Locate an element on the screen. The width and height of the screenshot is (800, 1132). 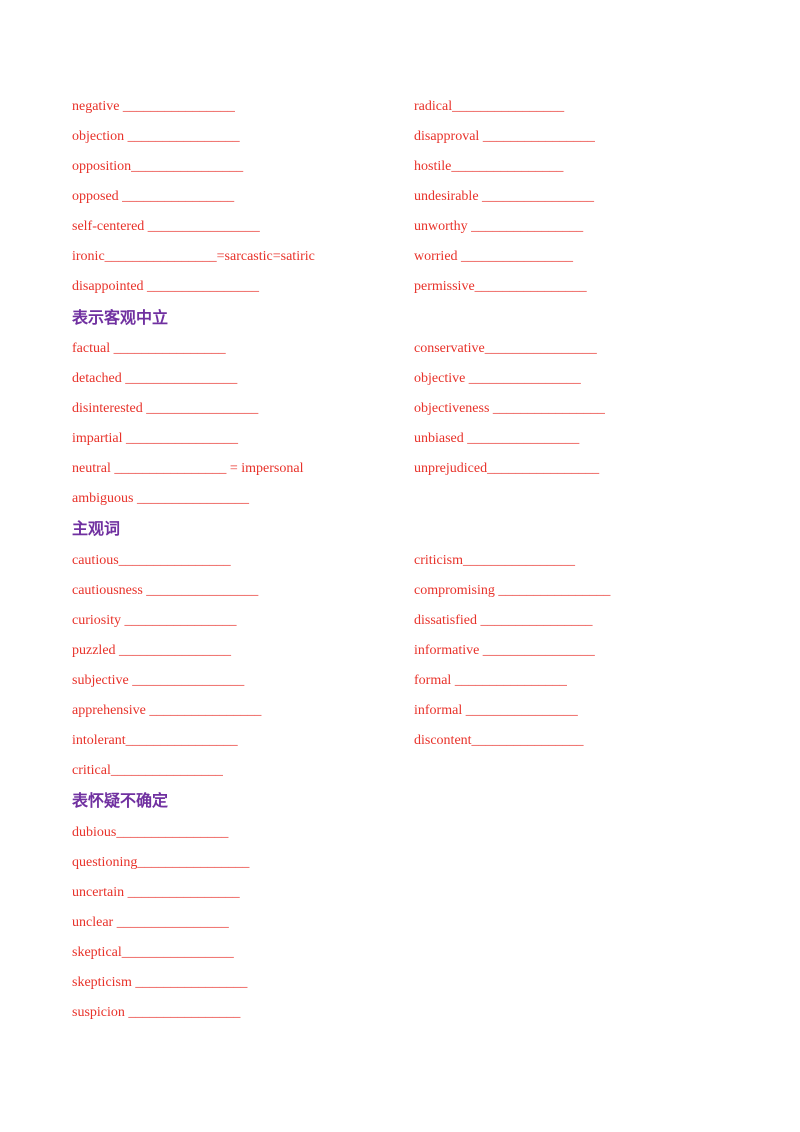
vocab-item: compromising ________________ is located at coordinates (512, 590).